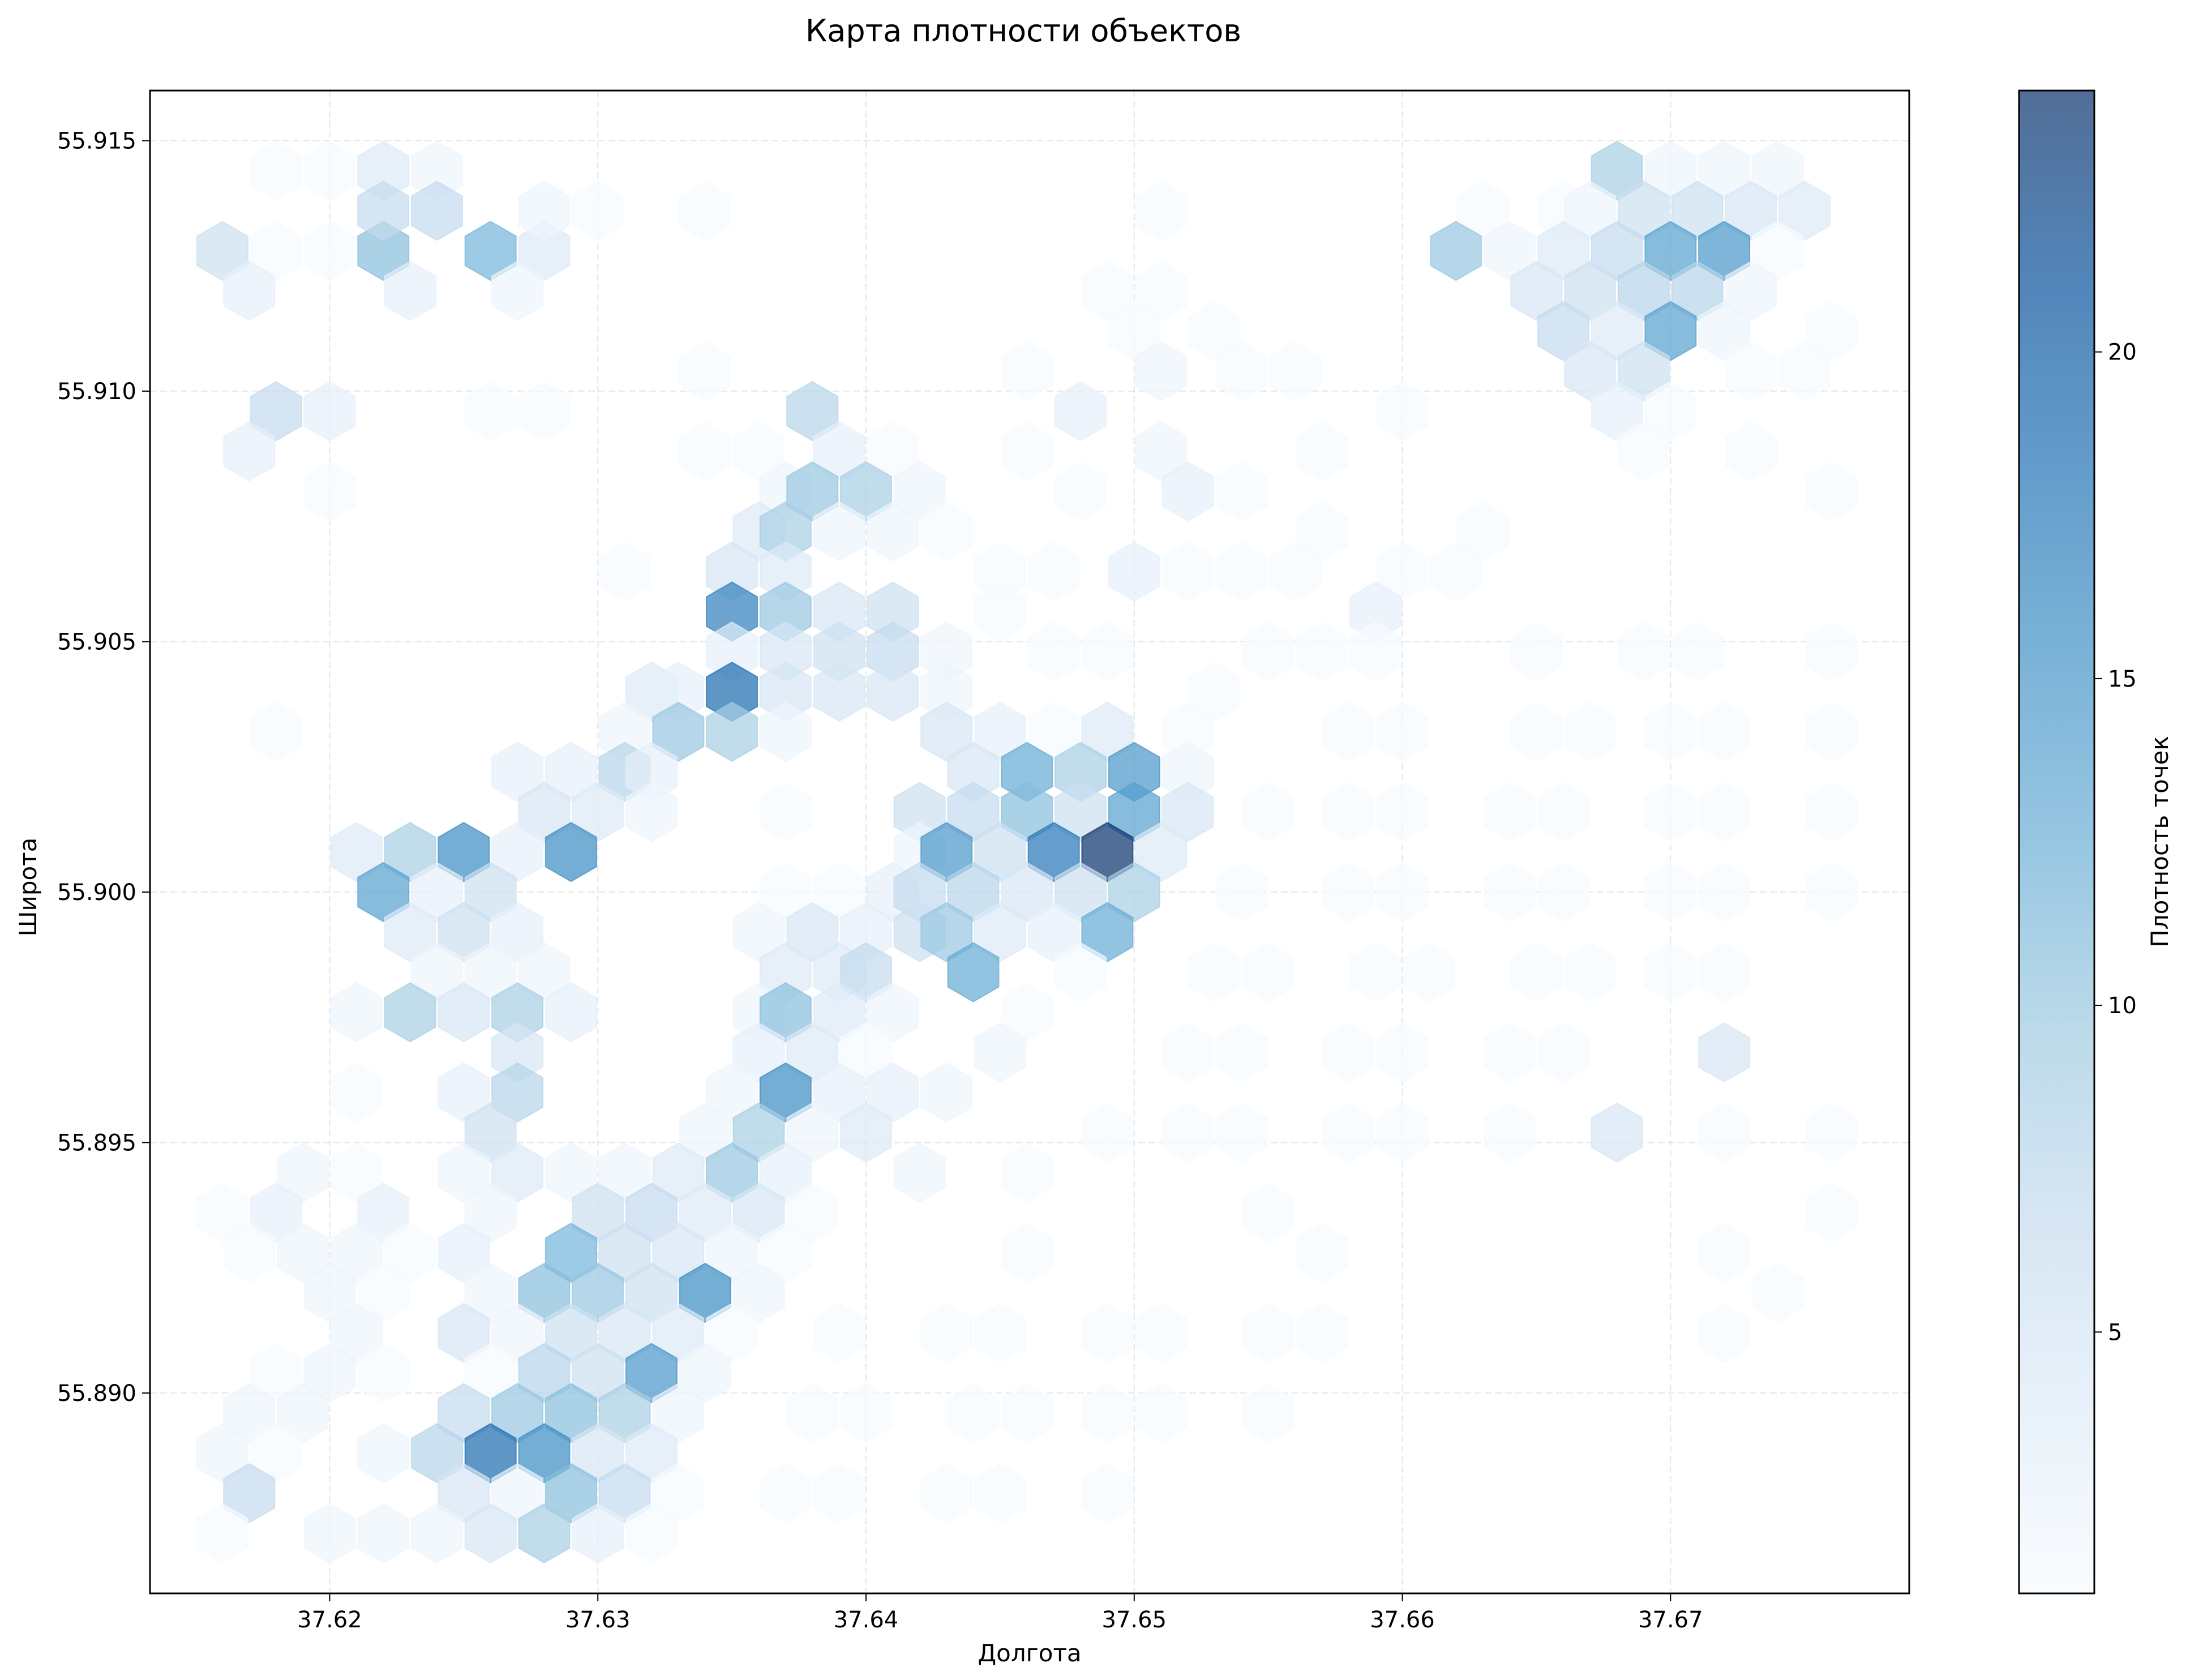  Describe the element at coordinates (1402, 1620) in the screenshot. I see `x-tick-label: 37.66` at that location.